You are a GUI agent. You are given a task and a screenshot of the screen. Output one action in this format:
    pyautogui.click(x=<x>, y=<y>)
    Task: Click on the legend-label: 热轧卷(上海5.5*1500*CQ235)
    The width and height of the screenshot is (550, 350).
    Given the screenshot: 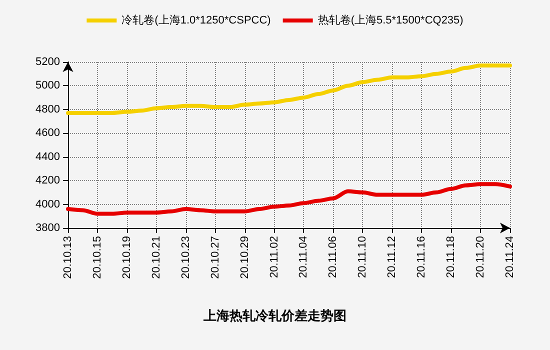 What is the action you would take?
    pyautogui.click(x=391, y=20)
    